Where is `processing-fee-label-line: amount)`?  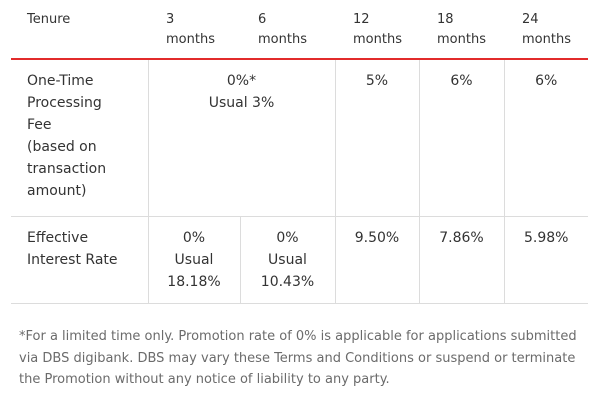 processing-fee-label-line: amount) is located at coordinates (57, 191).